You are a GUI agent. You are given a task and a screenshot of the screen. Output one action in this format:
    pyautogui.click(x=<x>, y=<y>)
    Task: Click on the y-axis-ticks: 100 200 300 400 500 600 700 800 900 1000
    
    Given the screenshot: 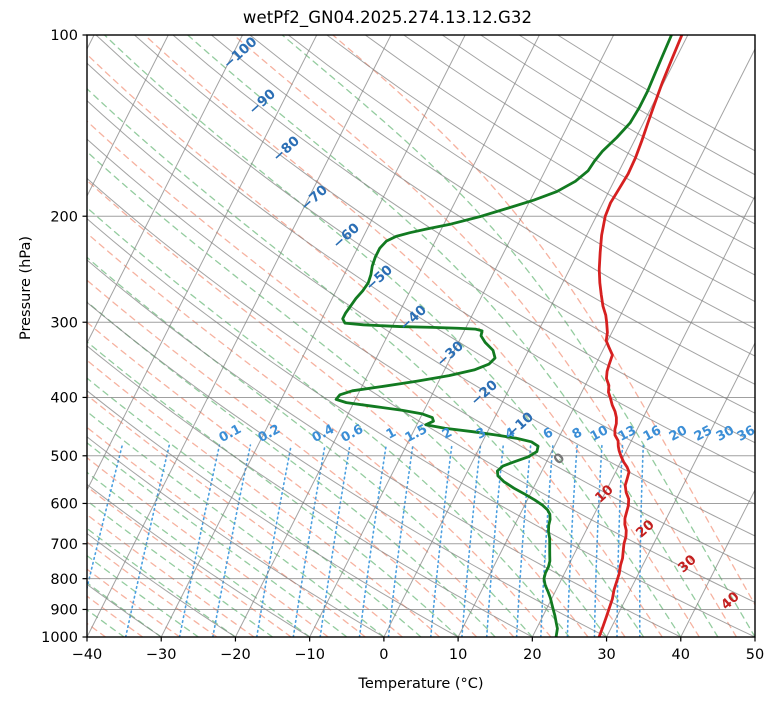 What is the action you would take?
    pyautogui.click(x=64, y=337)
    